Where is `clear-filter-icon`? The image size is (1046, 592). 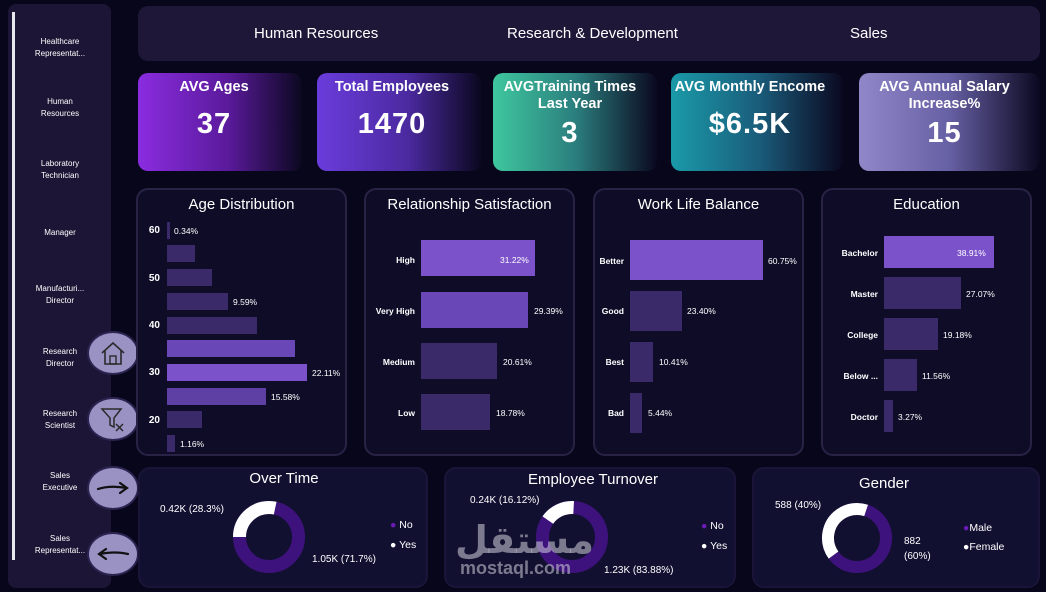
clear-filter-icon is located at coordinates (112, 420).